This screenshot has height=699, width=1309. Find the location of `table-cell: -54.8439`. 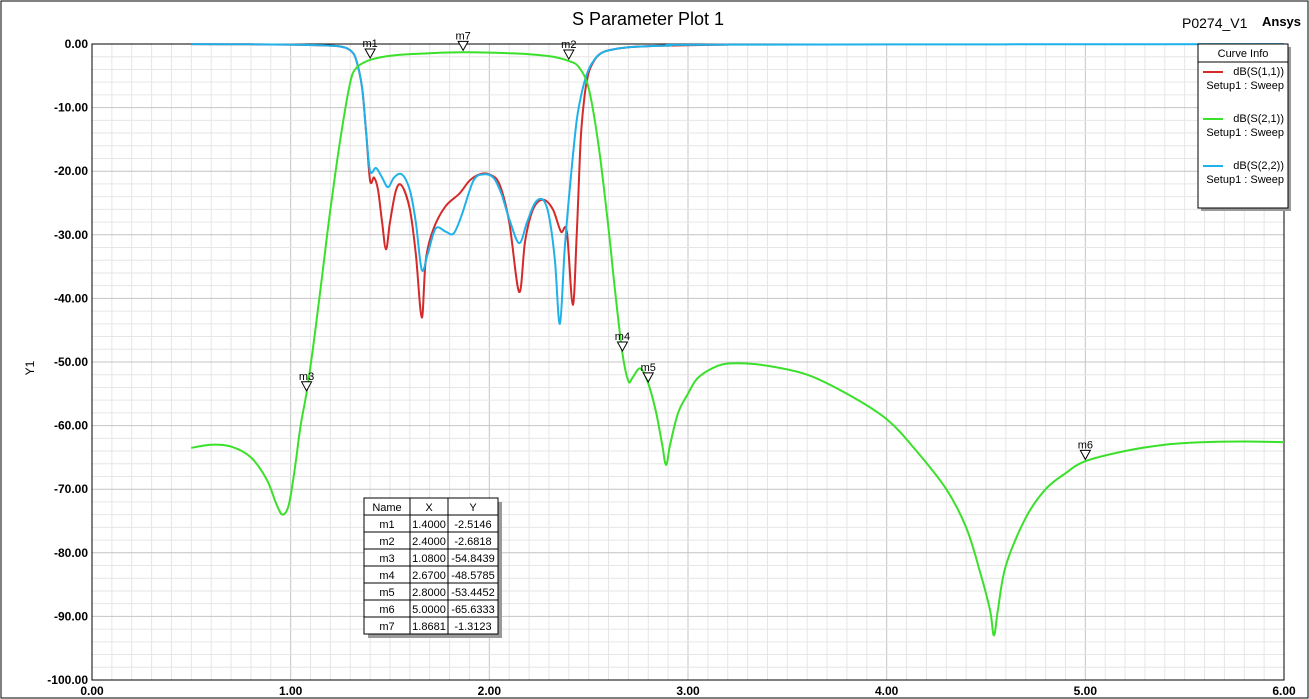

table-cell: -54.8439 is located at coordinates (472, 559).